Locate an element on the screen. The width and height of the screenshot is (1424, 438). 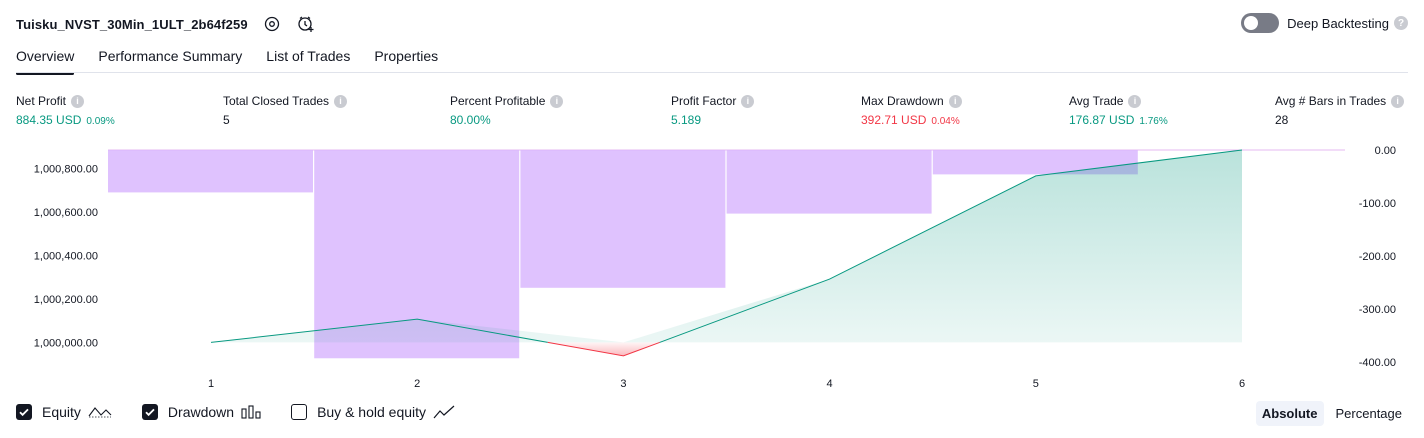
x-axis-tick: 1 is located at coordinates (211, 384).